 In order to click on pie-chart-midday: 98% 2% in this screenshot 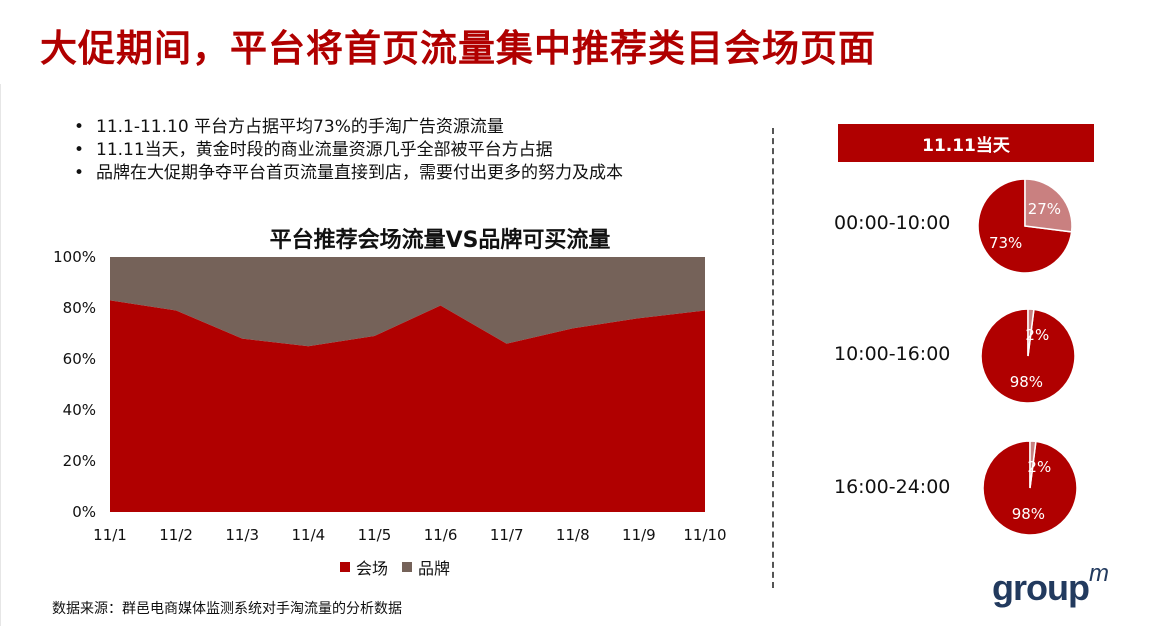, I will do `click(1028, 356)`.